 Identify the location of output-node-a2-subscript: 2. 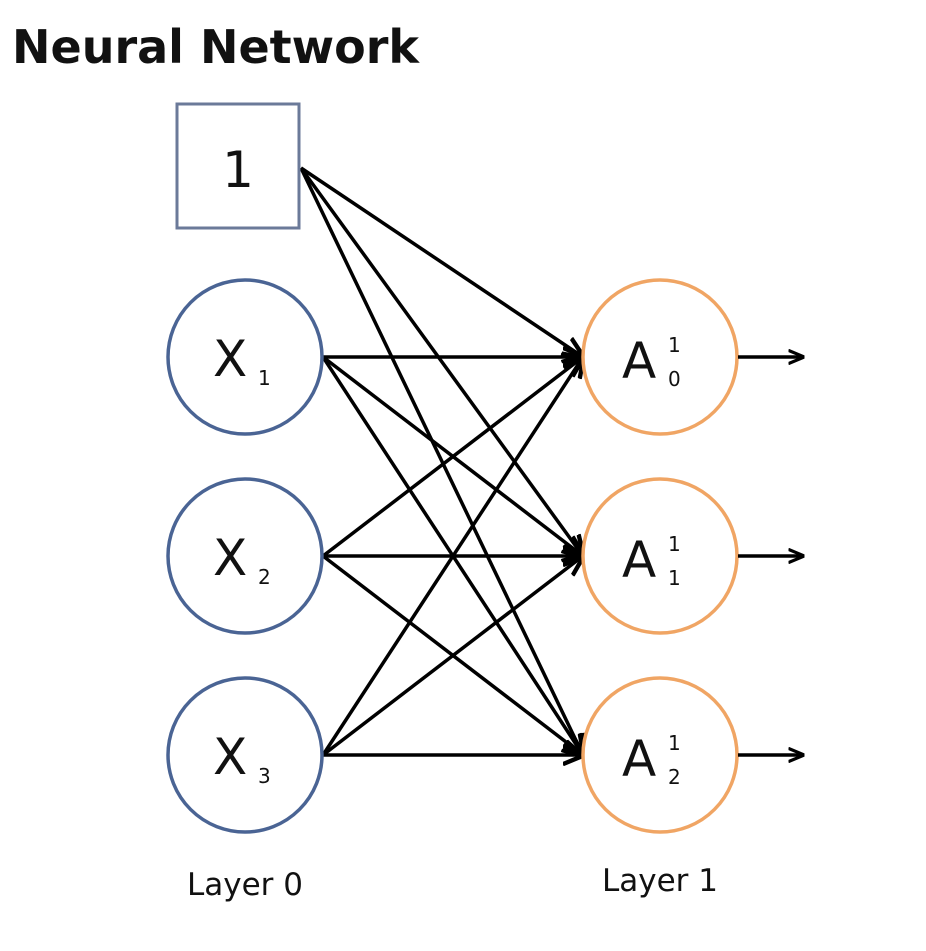
(674, 777).